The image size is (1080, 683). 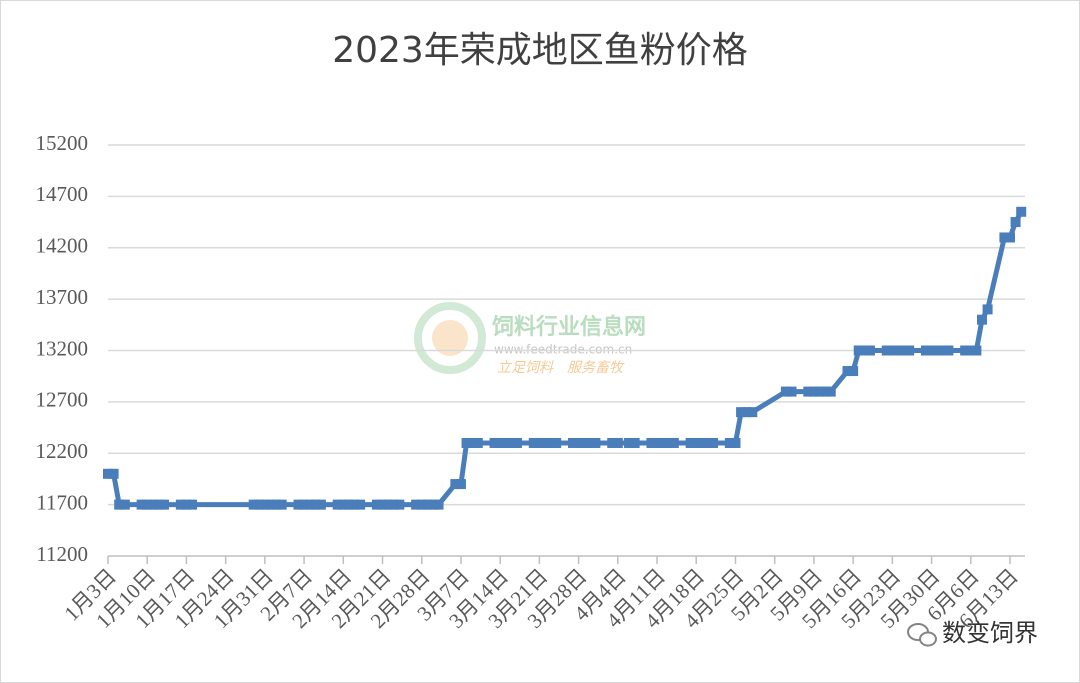 What do you see at coordinates (568, 327) in the screenshot?
I see `watermark: 饲料行业信息网` at bounding box center [568, 327].